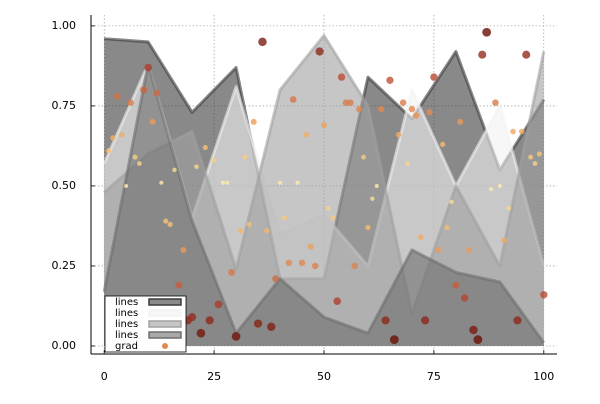  Describe the element at coordinates (434, 376) in the screenshot. I see `x-tick-label: 75` at that location.